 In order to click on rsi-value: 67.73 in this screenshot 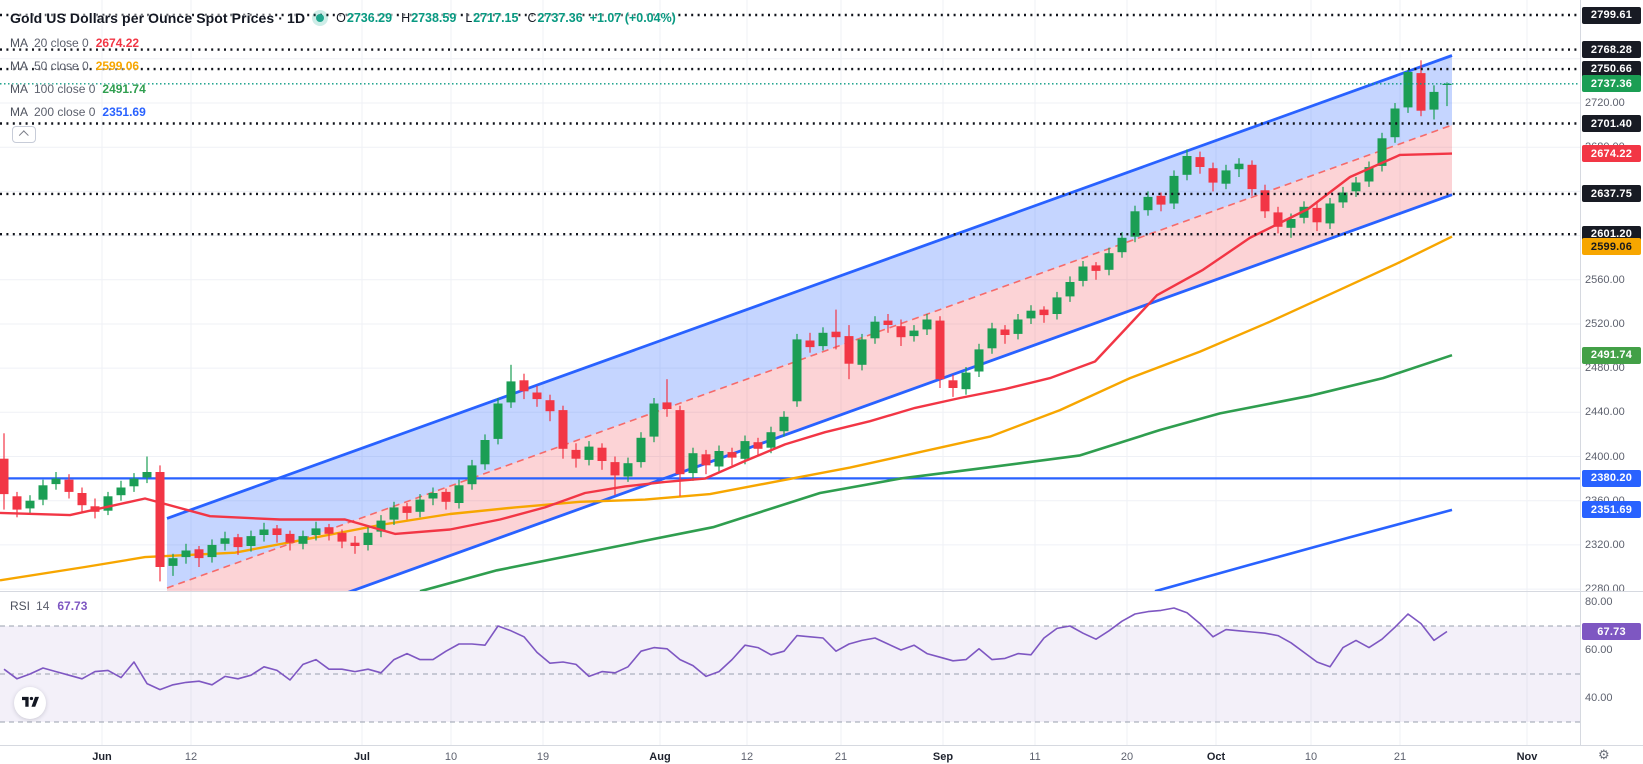, I will do `click(72, 606)`.